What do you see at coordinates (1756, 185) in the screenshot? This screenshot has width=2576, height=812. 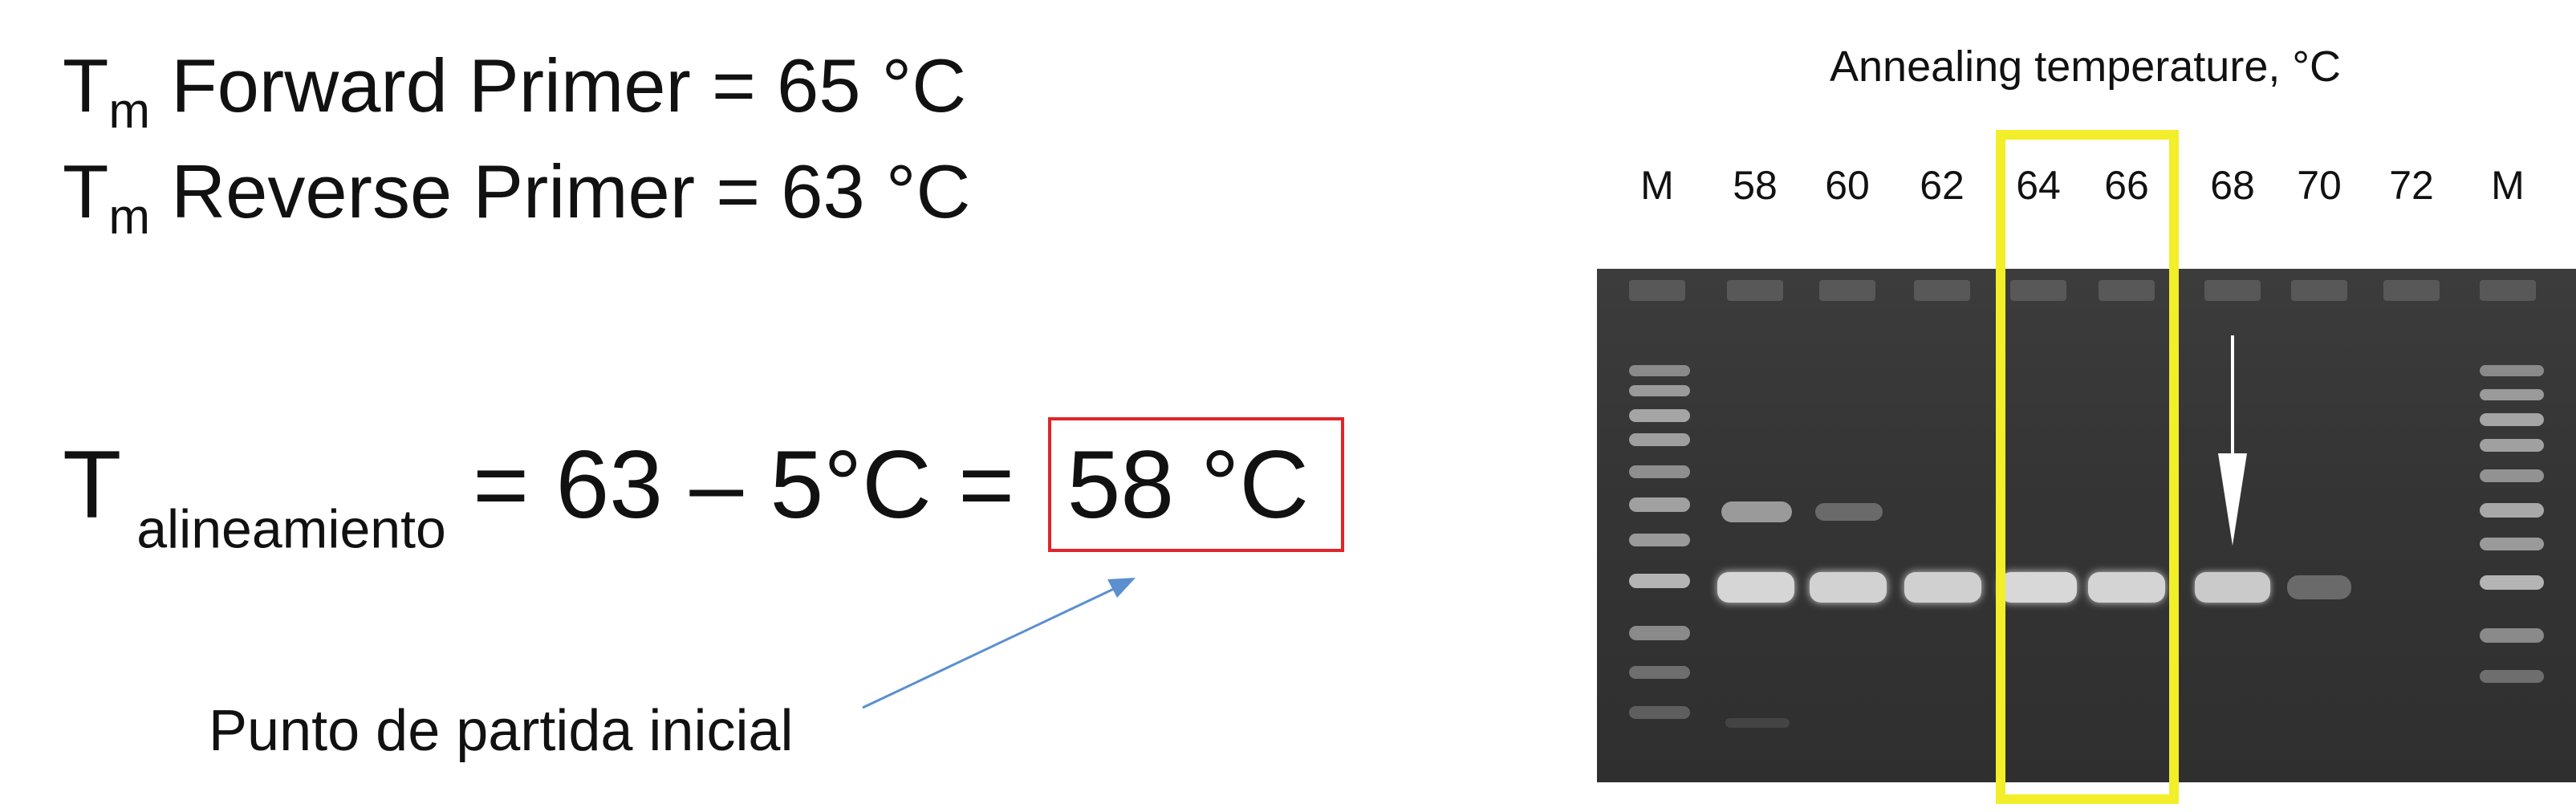 I see `lane-label-58: 58` at bounding box center [1756, 185].